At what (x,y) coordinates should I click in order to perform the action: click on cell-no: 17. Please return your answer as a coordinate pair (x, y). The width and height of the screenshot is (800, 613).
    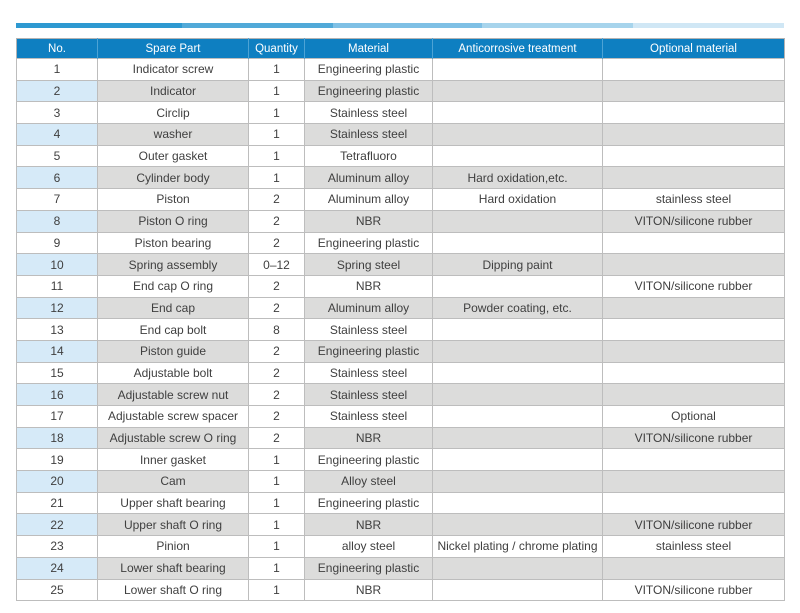
    Looking at the image, I should click on (57, 416).